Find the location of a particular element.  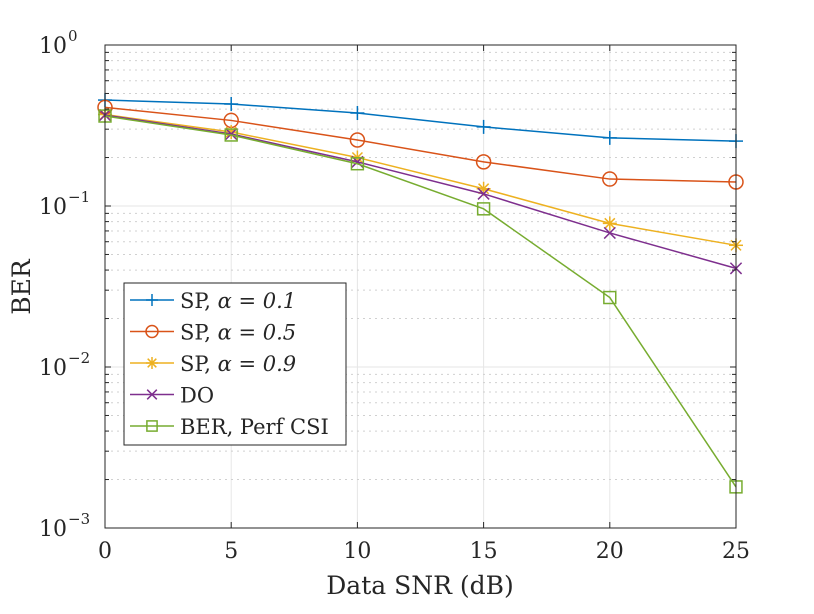

y-tick-label: 10 −3 is located at coordinates (64, 526).